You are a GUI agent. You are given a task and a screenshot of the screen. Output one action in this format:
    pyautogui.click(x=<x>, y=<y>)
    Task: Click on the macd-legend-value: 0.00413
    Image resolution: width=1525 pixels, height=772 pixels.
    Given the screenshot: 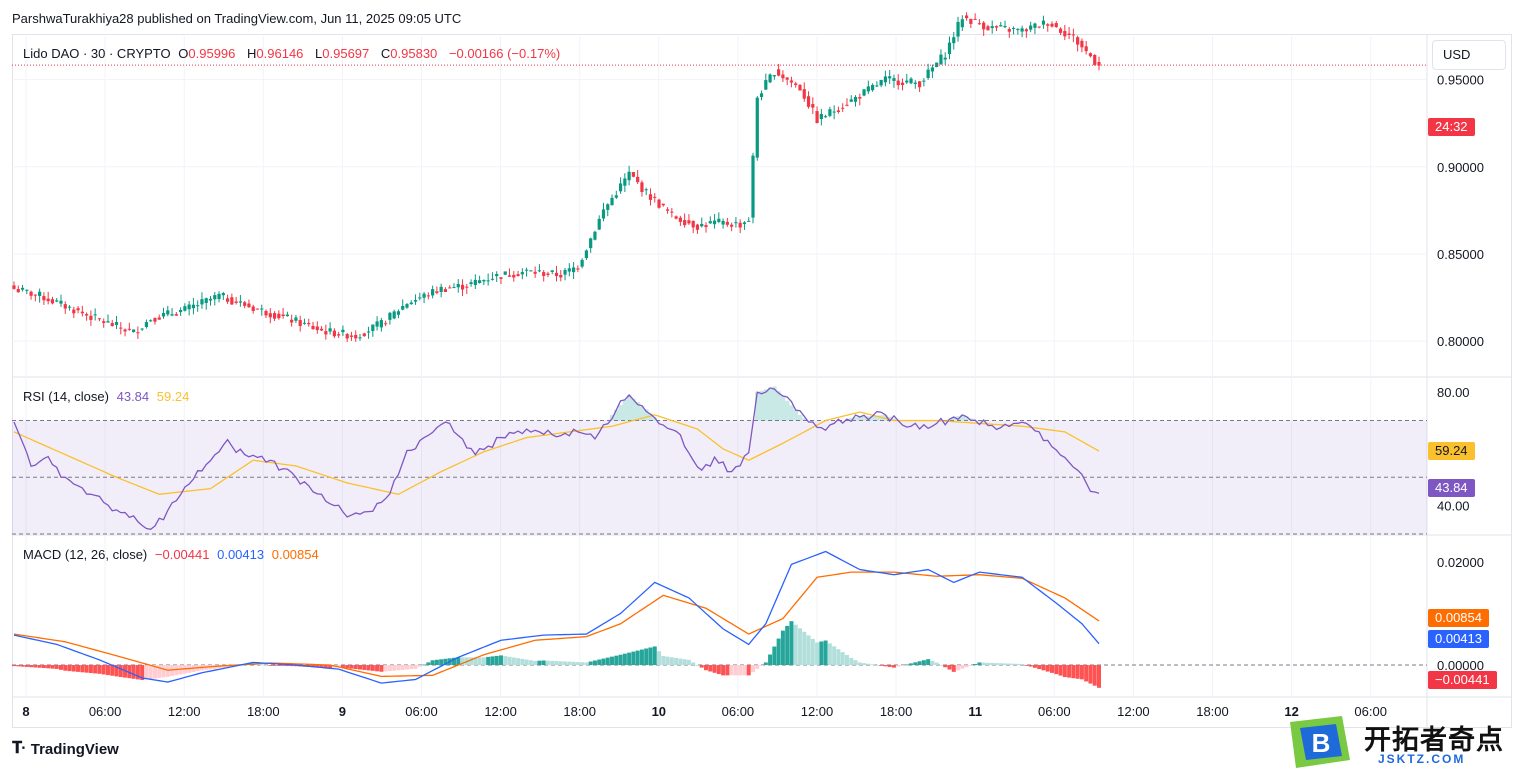 What is the action you would take?
    pyautogui.click(x=241, y=554)
    